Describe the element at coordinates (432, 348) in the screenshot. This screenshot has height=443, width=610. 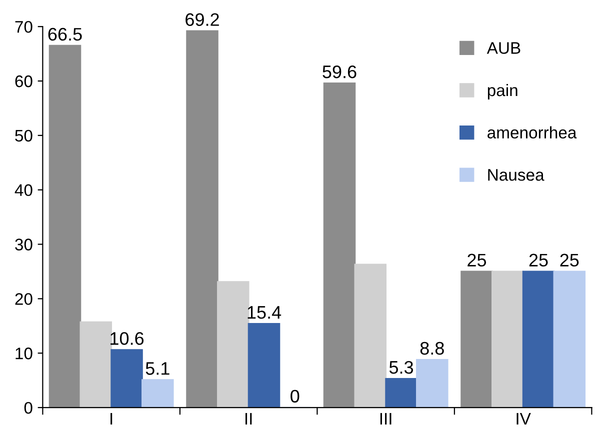
I see `data-label: 8.8` at that location.